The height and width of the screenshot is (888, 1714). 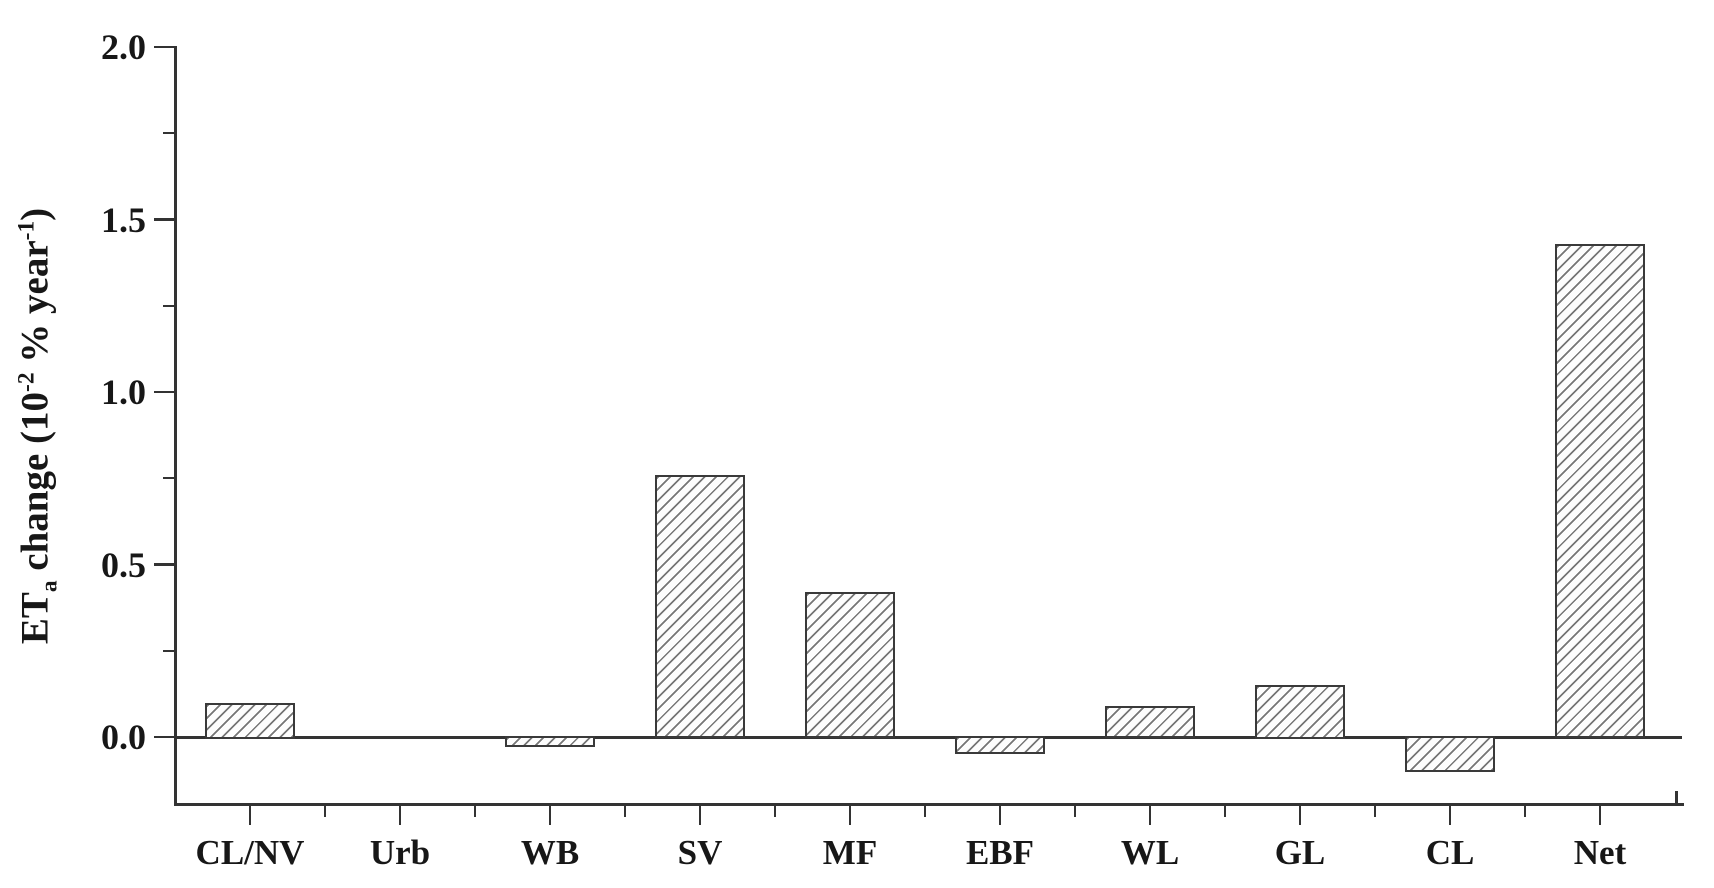 What do you see at coordinates (1450, 753) in the screenshot?
I see `bar-cl` at bounding box center [1450, 753].